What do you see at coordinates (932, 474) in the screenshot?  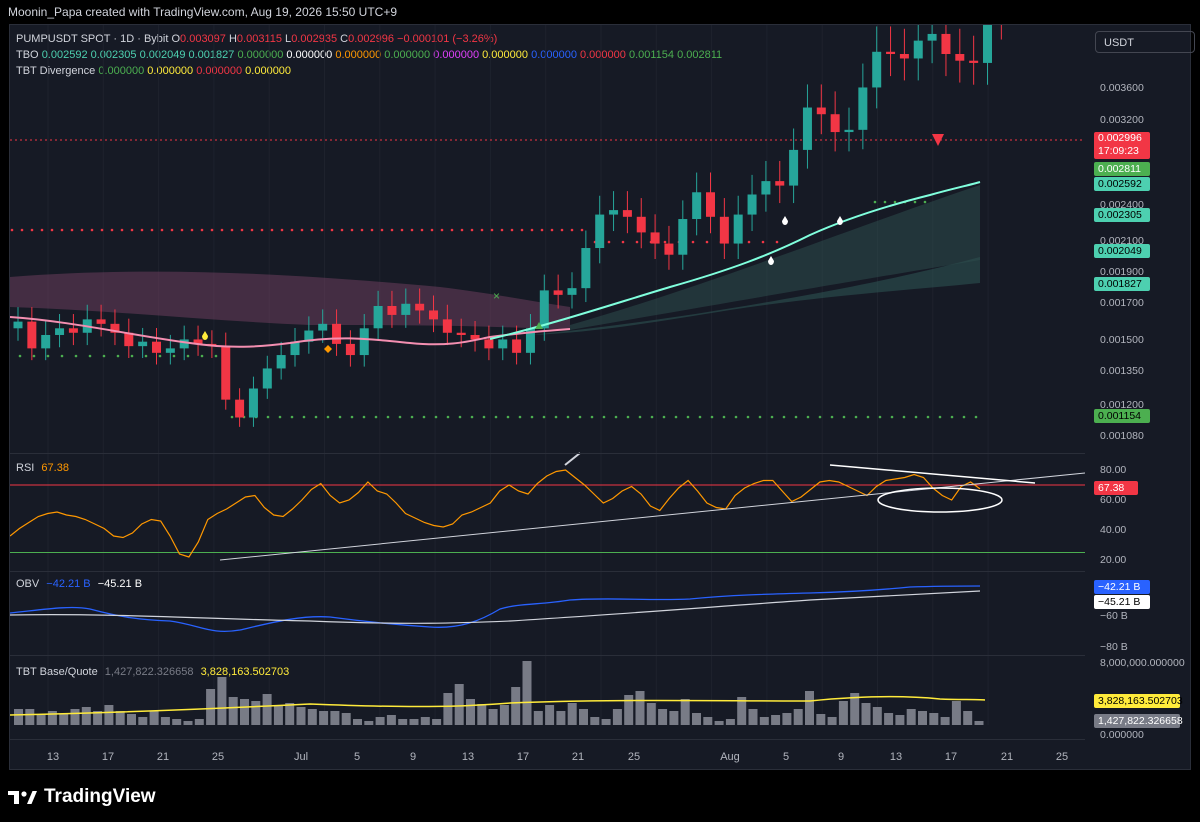 I see `rsi-trendline-drawn` at bounding box center [932, 474].